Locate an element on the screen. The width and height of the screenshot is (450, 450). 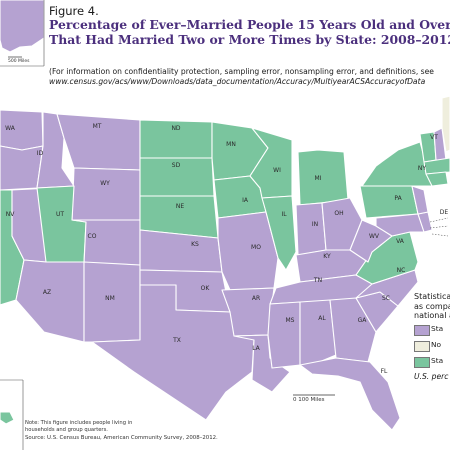
state-label-ks: KS is located at coordinates (195, 244).